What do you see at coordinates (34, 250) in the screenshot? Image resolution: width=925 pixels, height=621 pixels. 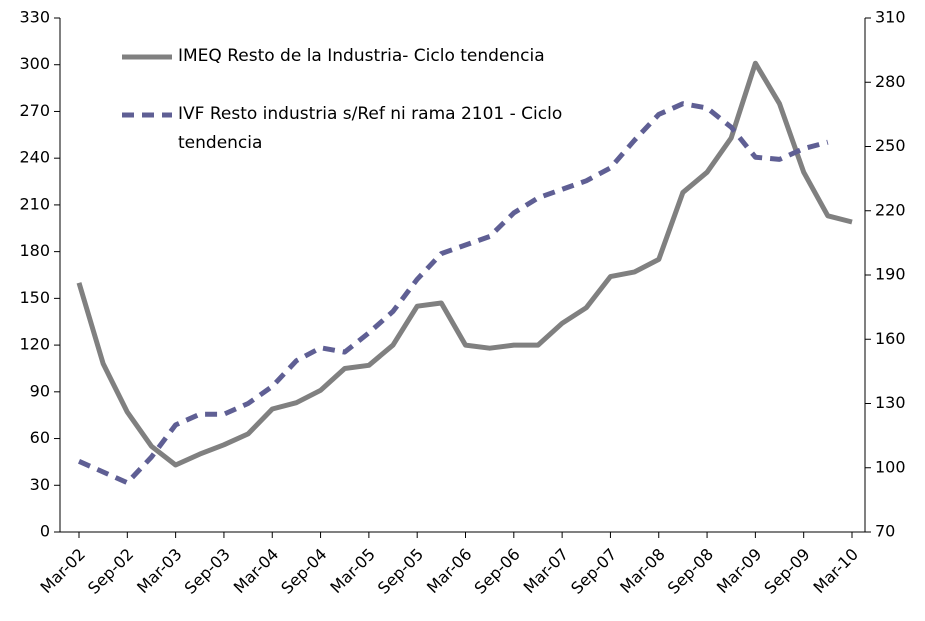 I see `y-tick-label: 180` at bounding box center [34, 250].